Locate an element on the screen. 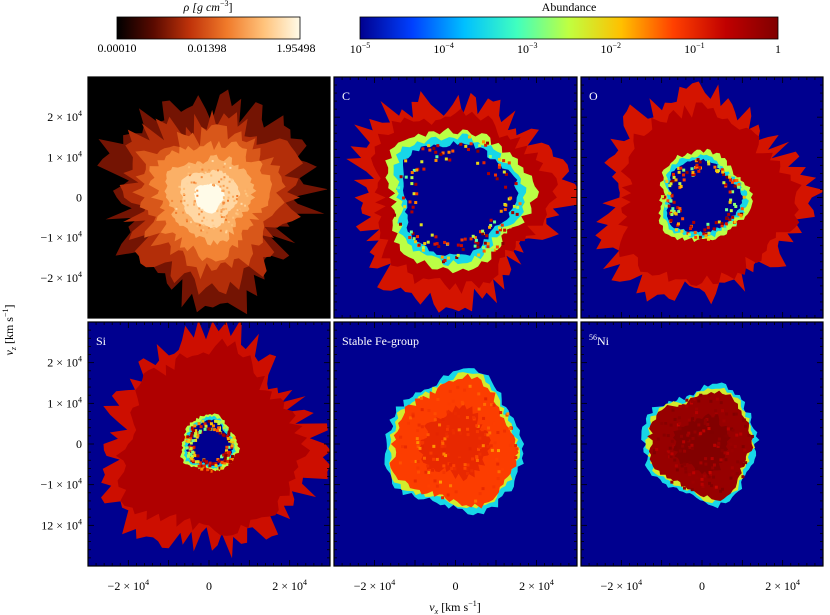 Image resolution: width=830 pixels, height=615 pixels. abundance-core is located at coordinates (705, 196).